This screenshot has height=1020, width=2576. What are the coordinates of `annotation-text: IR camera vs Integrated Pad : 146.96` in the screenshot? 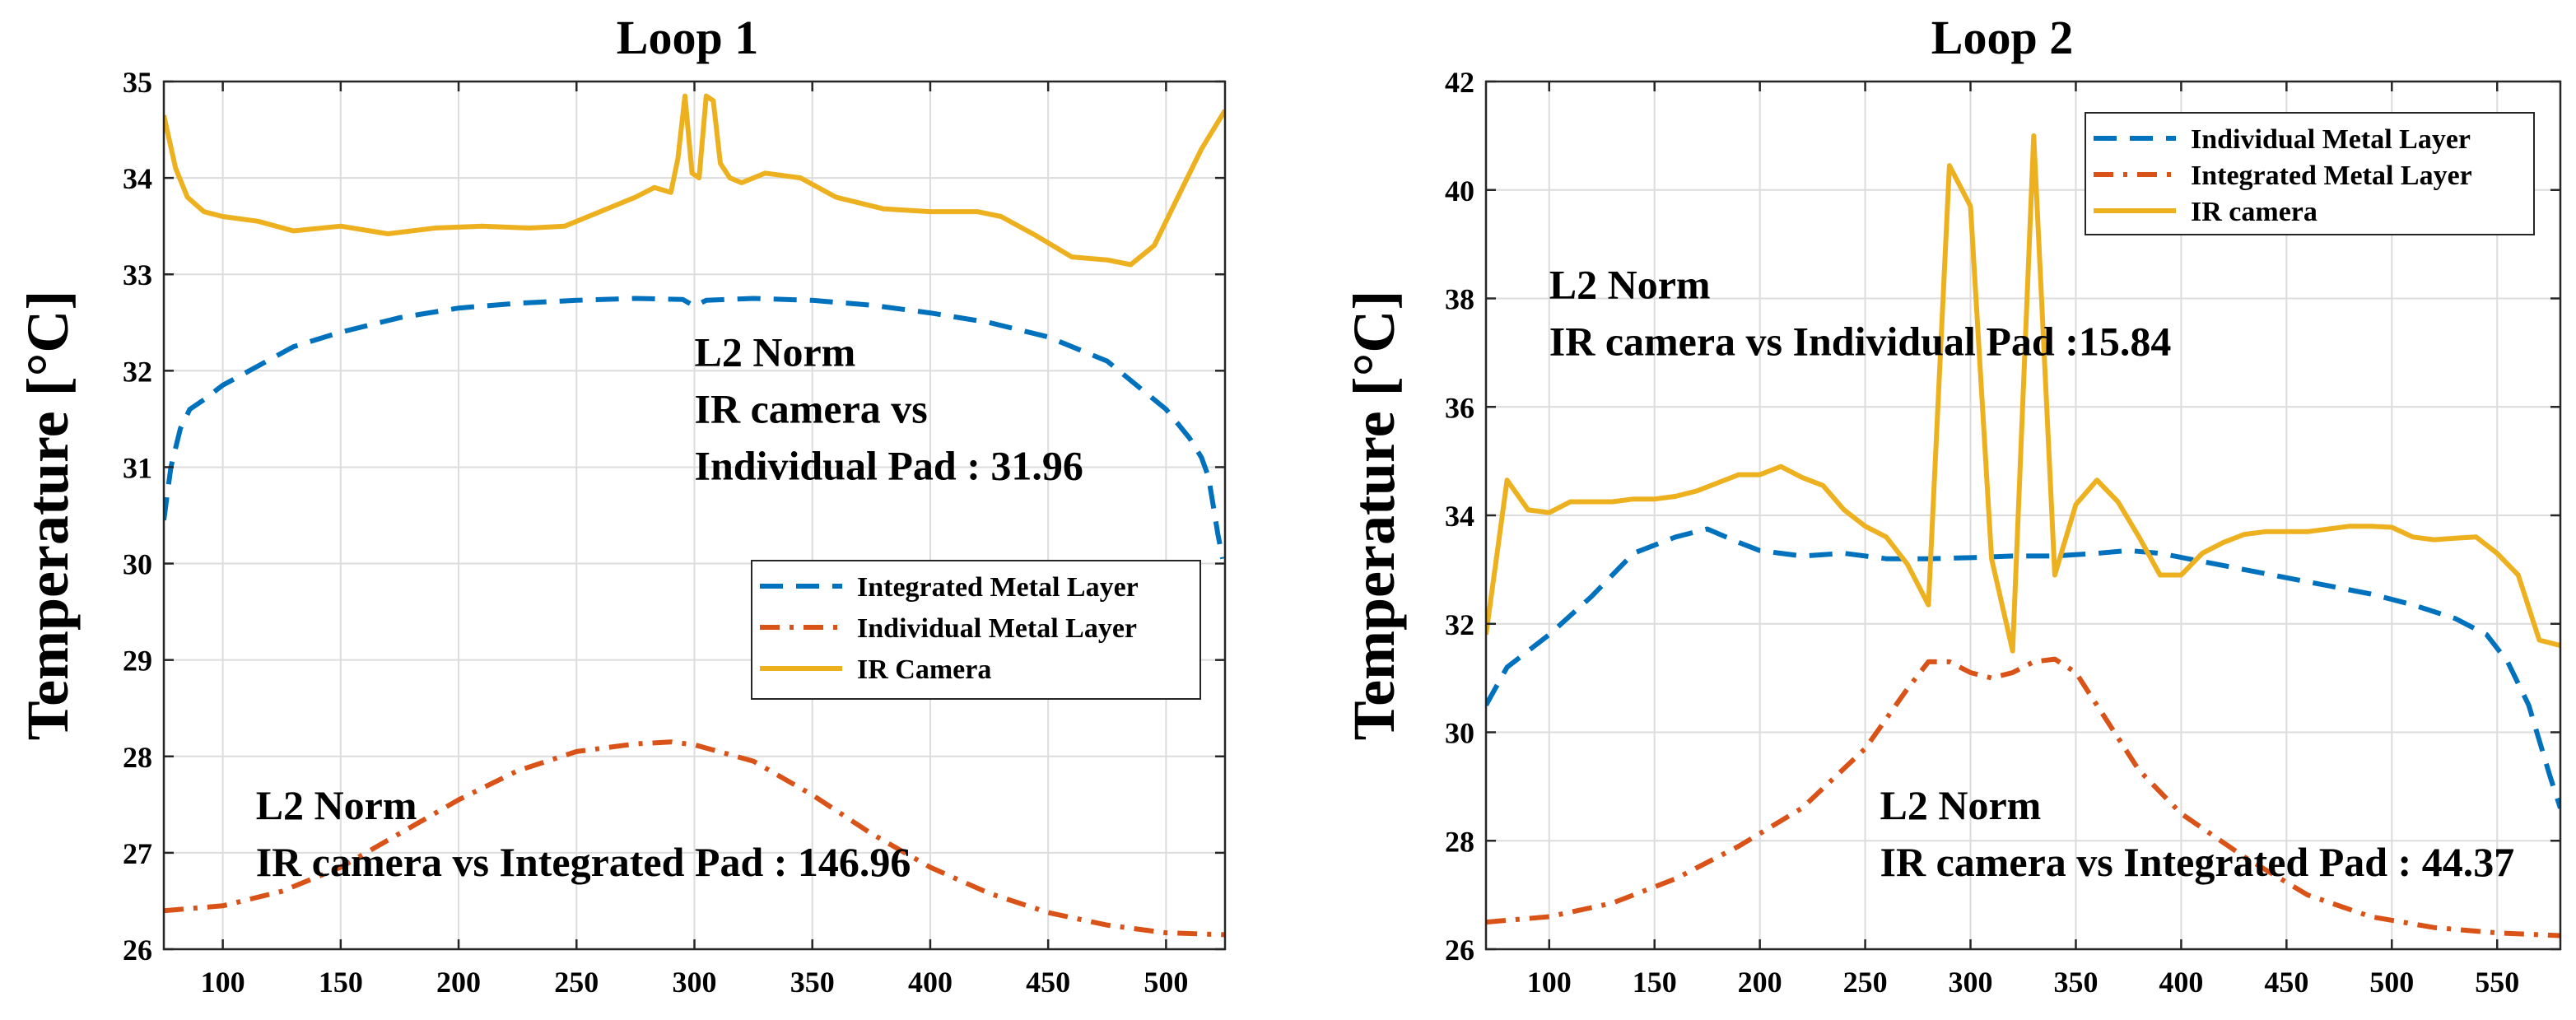 It's located at (583, 862).